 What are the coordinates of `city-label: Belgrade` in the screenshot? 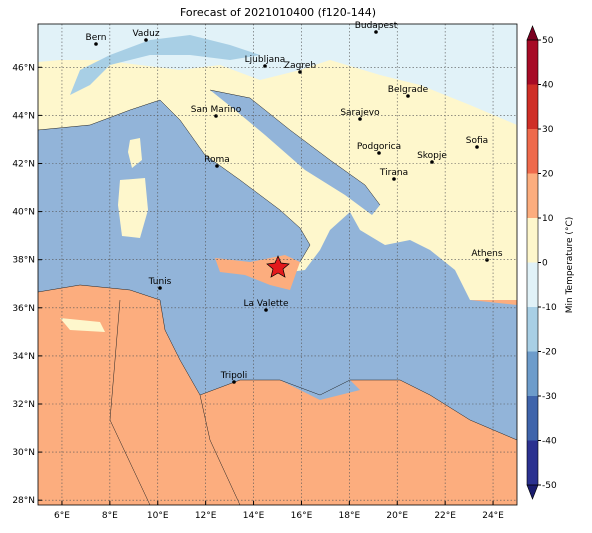 It's located at (408, 90).